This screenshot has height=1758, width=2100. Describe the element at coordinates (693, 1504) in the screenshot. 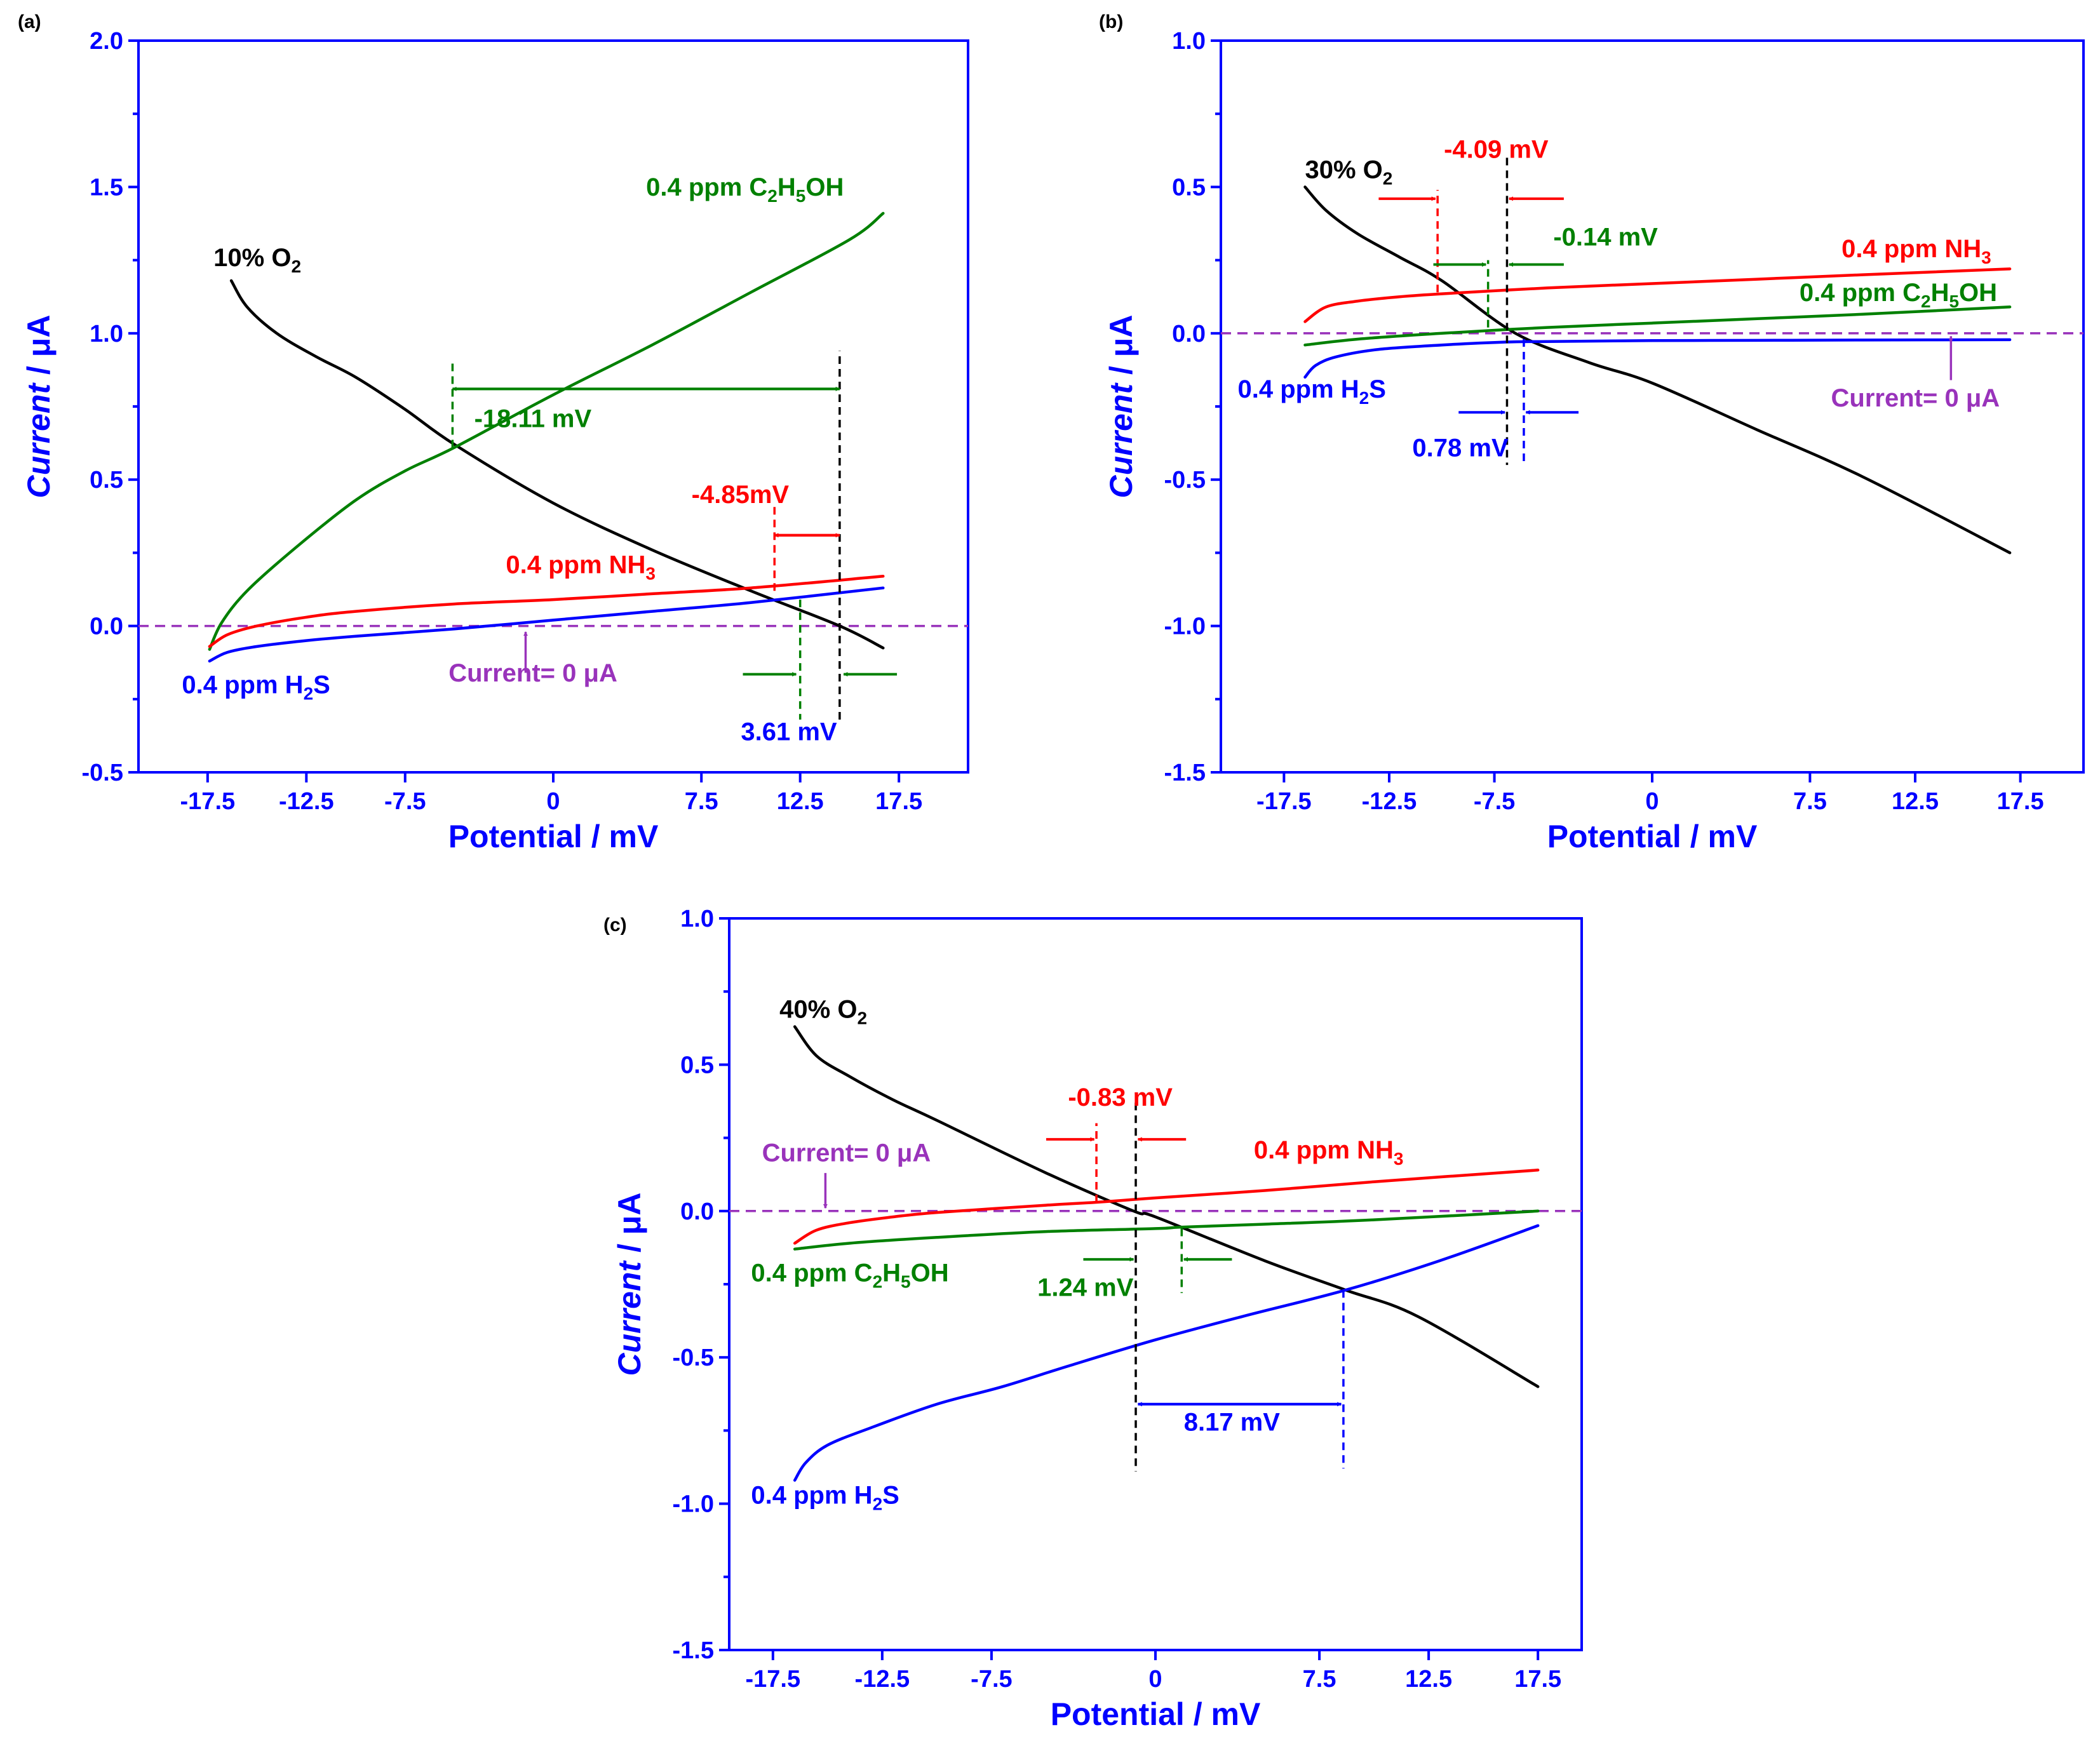

I see `y-tick-label: -1.0` at that location.